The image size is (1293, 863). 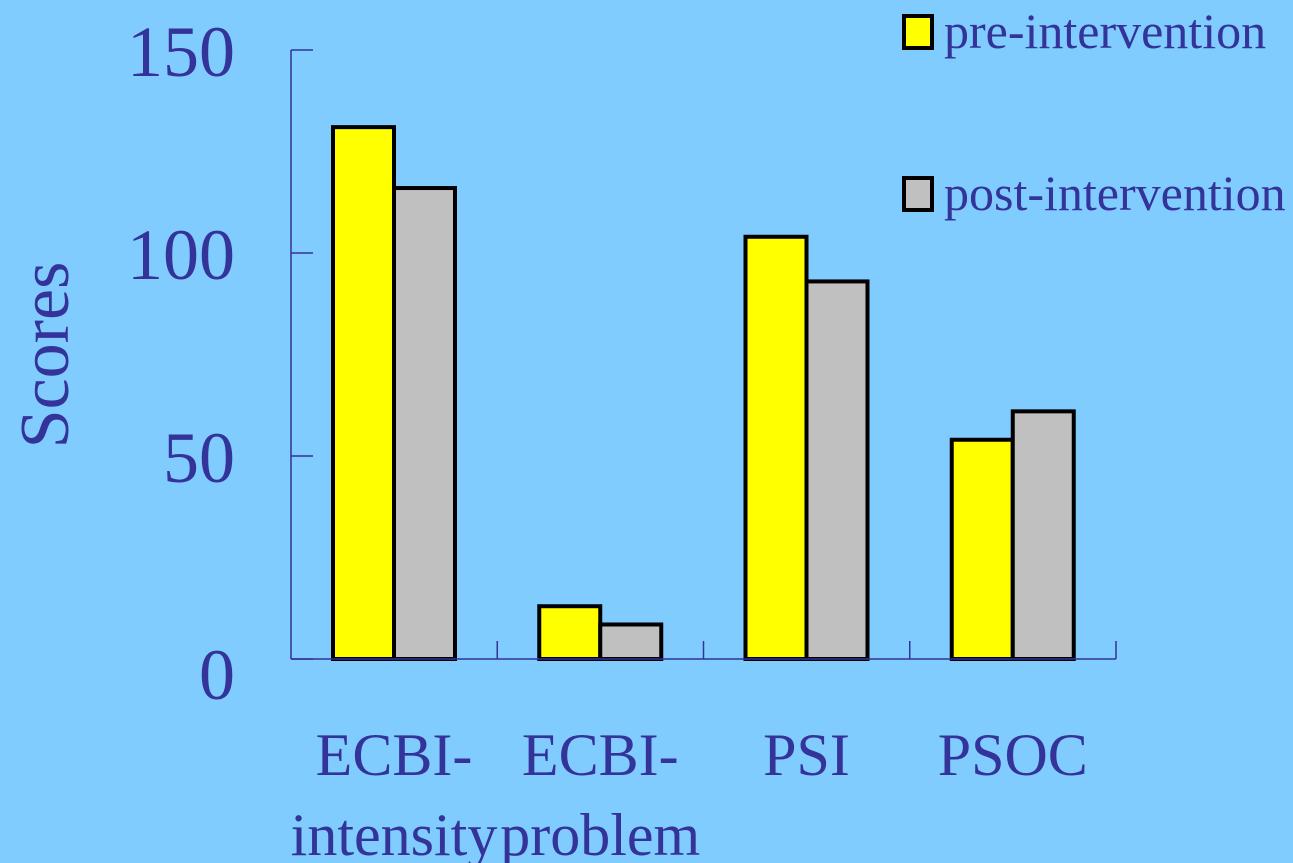 I want to click on y-tick-label: 0, so click(x=217, y=675).